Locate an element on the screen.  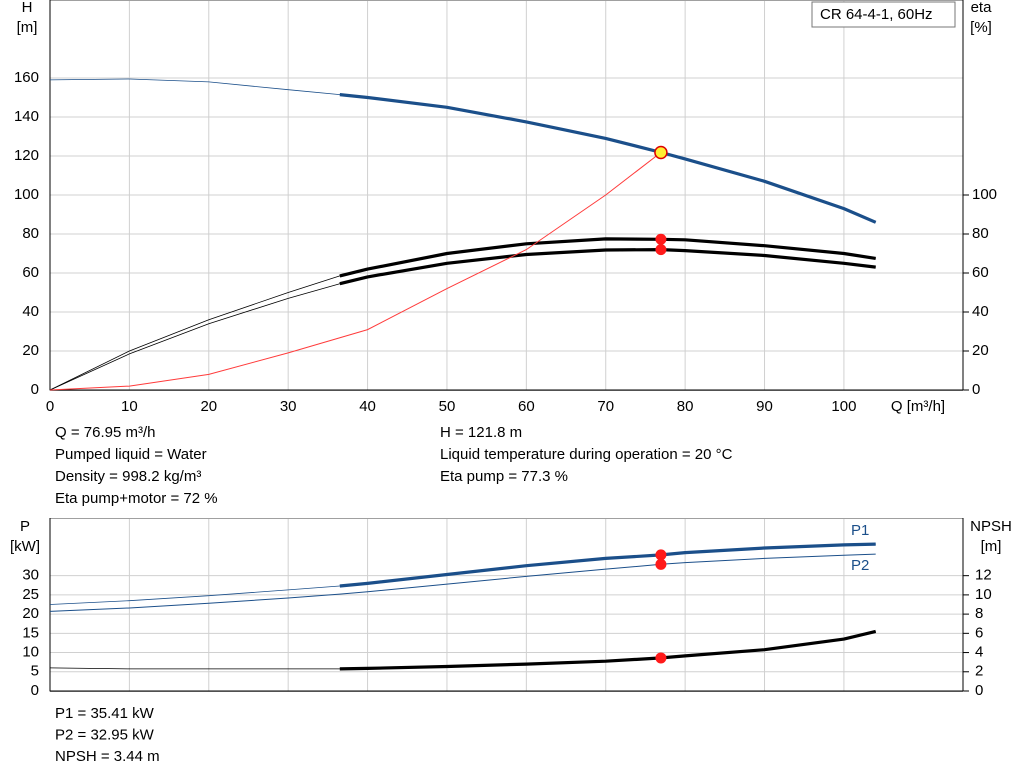
legend-box is located at coordinates (883, 14).